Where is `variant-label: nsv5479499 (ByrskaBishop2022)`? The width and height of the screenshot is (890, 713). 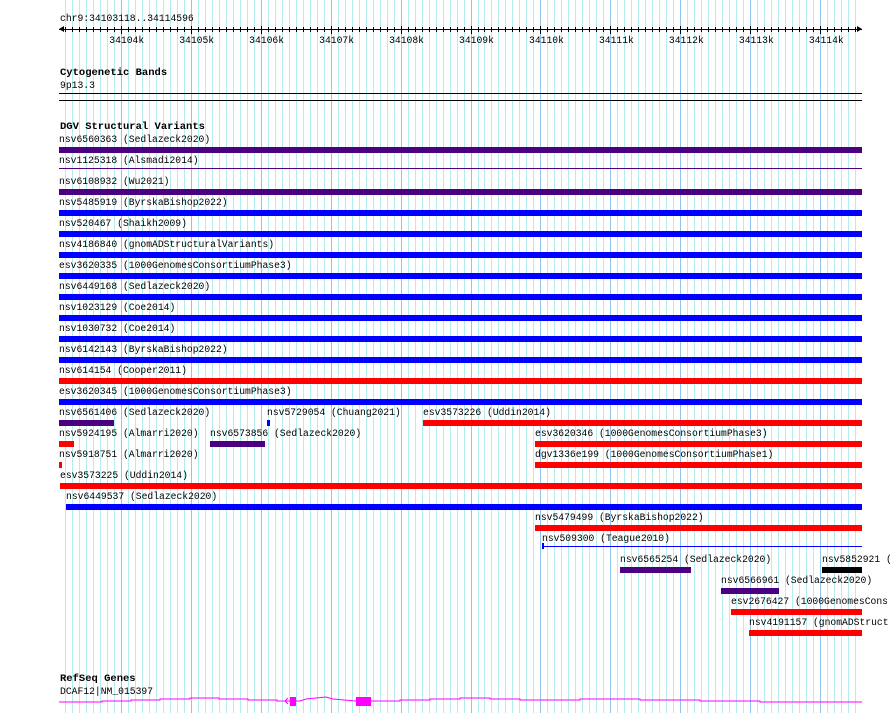 variant-label: nsv5479499 (ByrskaBishop2022) is located at coordinates (619, 517).